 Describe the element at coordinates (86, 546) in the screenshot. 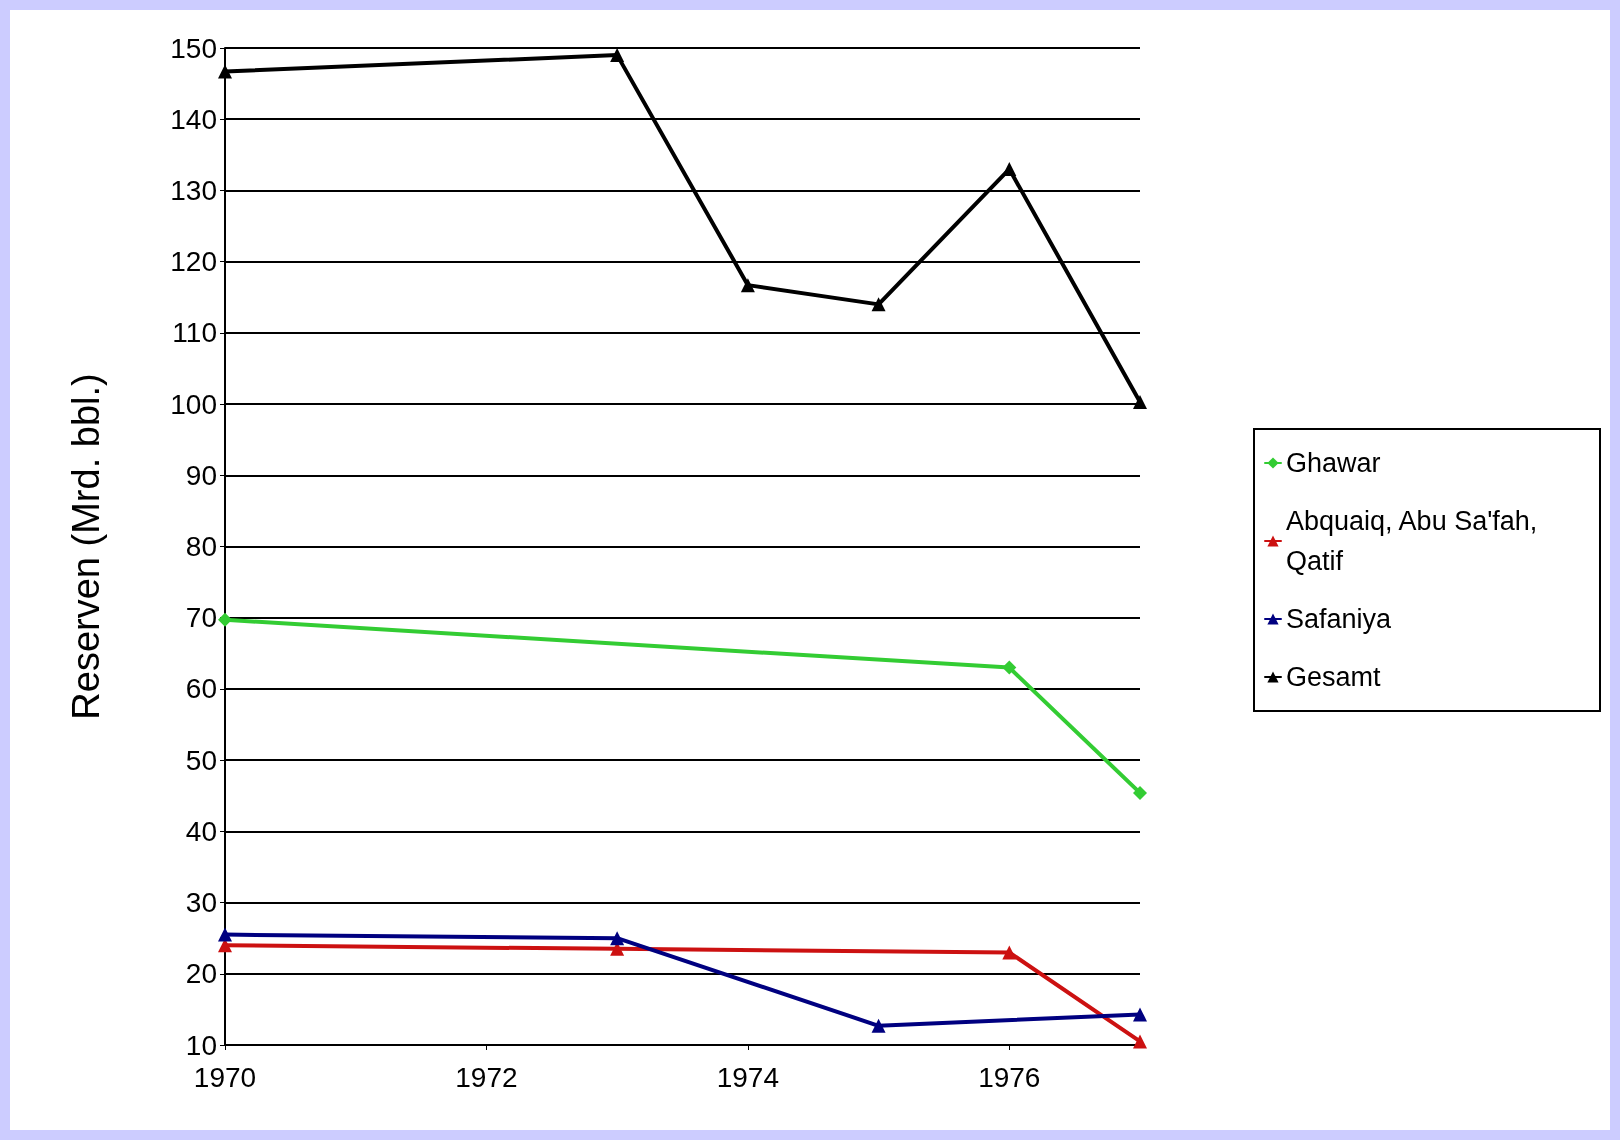

I see `y-axis-title: Reserven (Mrd. bbl.)` at that location.